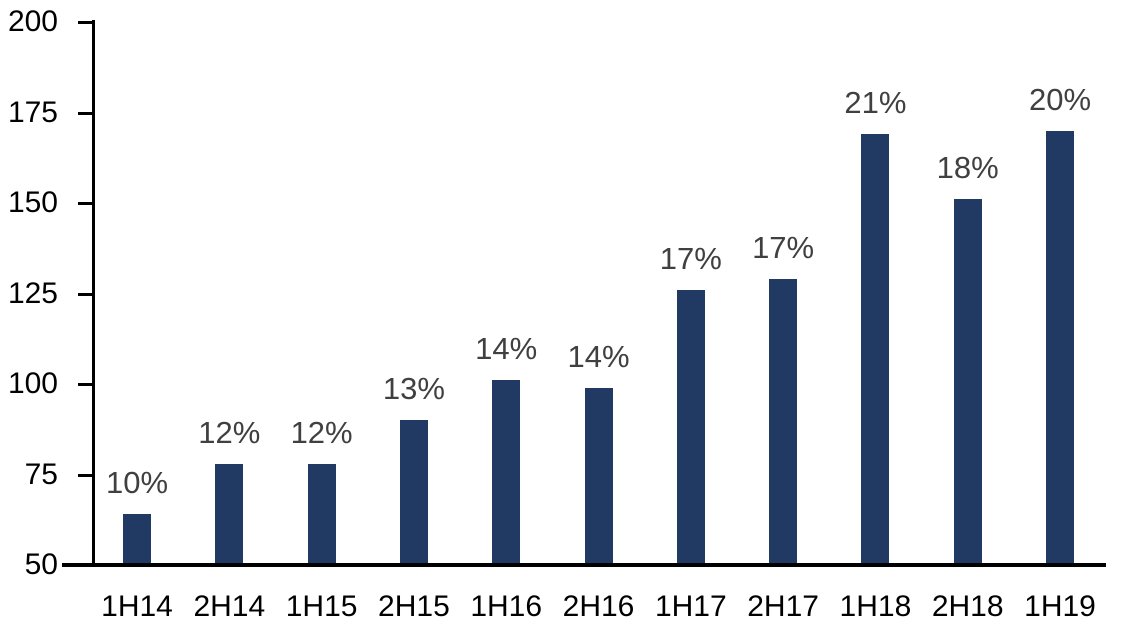 This screenshot has height=641, width=1129. I want to click on x-axis-label: 1H16, so click(506, 606).